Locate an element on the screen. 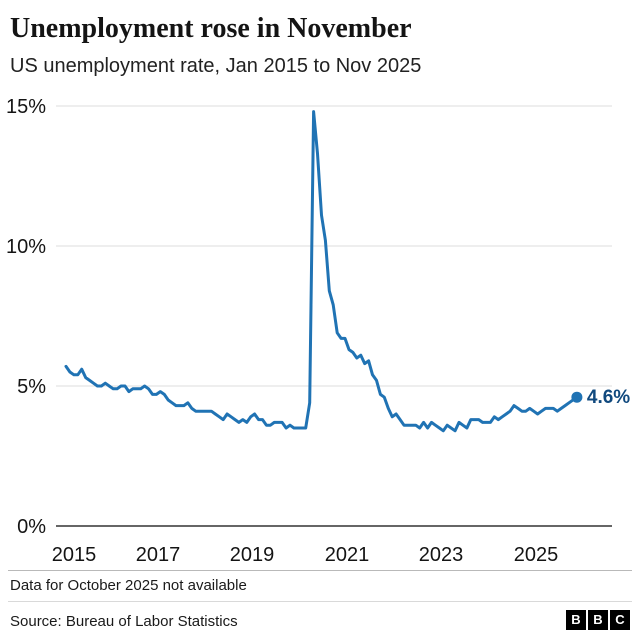 The width and height of the screenshot is (640, 640). source-row: Source: Bureau of Labor Statistics B B C is located at coordinates (320, 621).